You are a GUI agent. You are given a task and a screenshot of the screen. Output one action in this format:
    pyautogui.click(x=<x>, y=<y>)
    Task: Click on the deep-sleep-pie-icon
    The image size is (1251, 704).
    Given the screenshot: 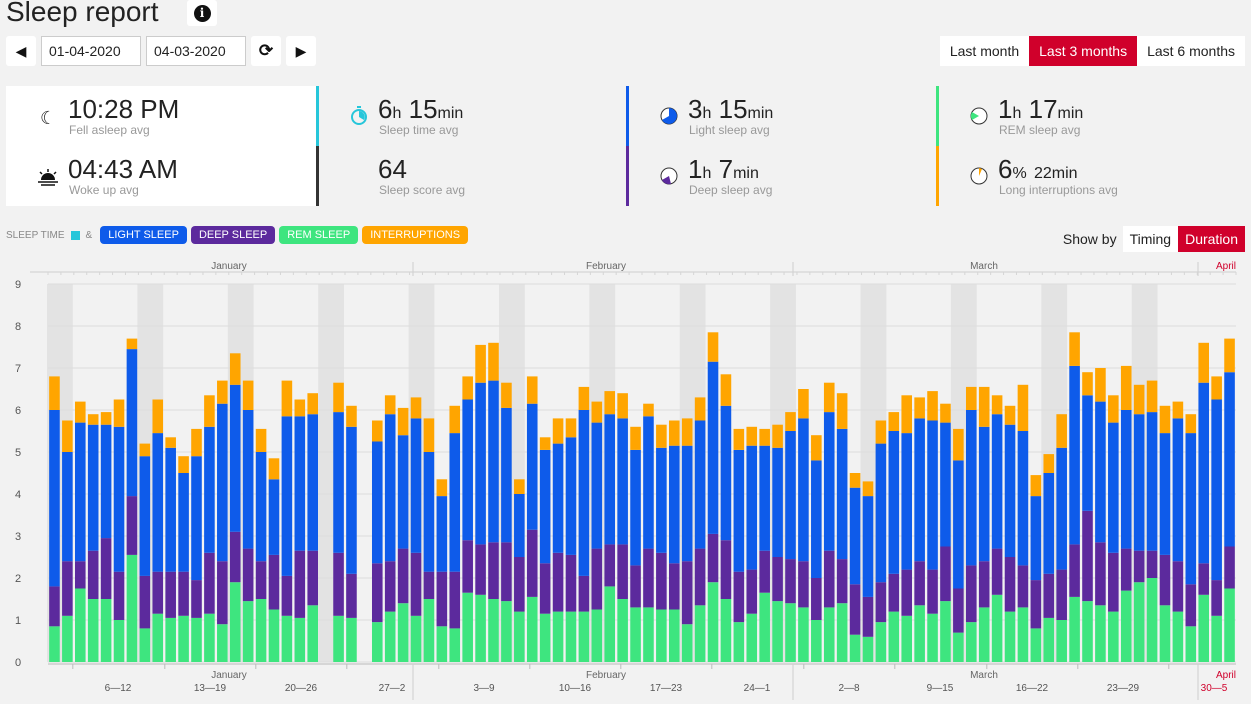 What is the action you would take?
    pyautogui.click(x=669, y=176)
    